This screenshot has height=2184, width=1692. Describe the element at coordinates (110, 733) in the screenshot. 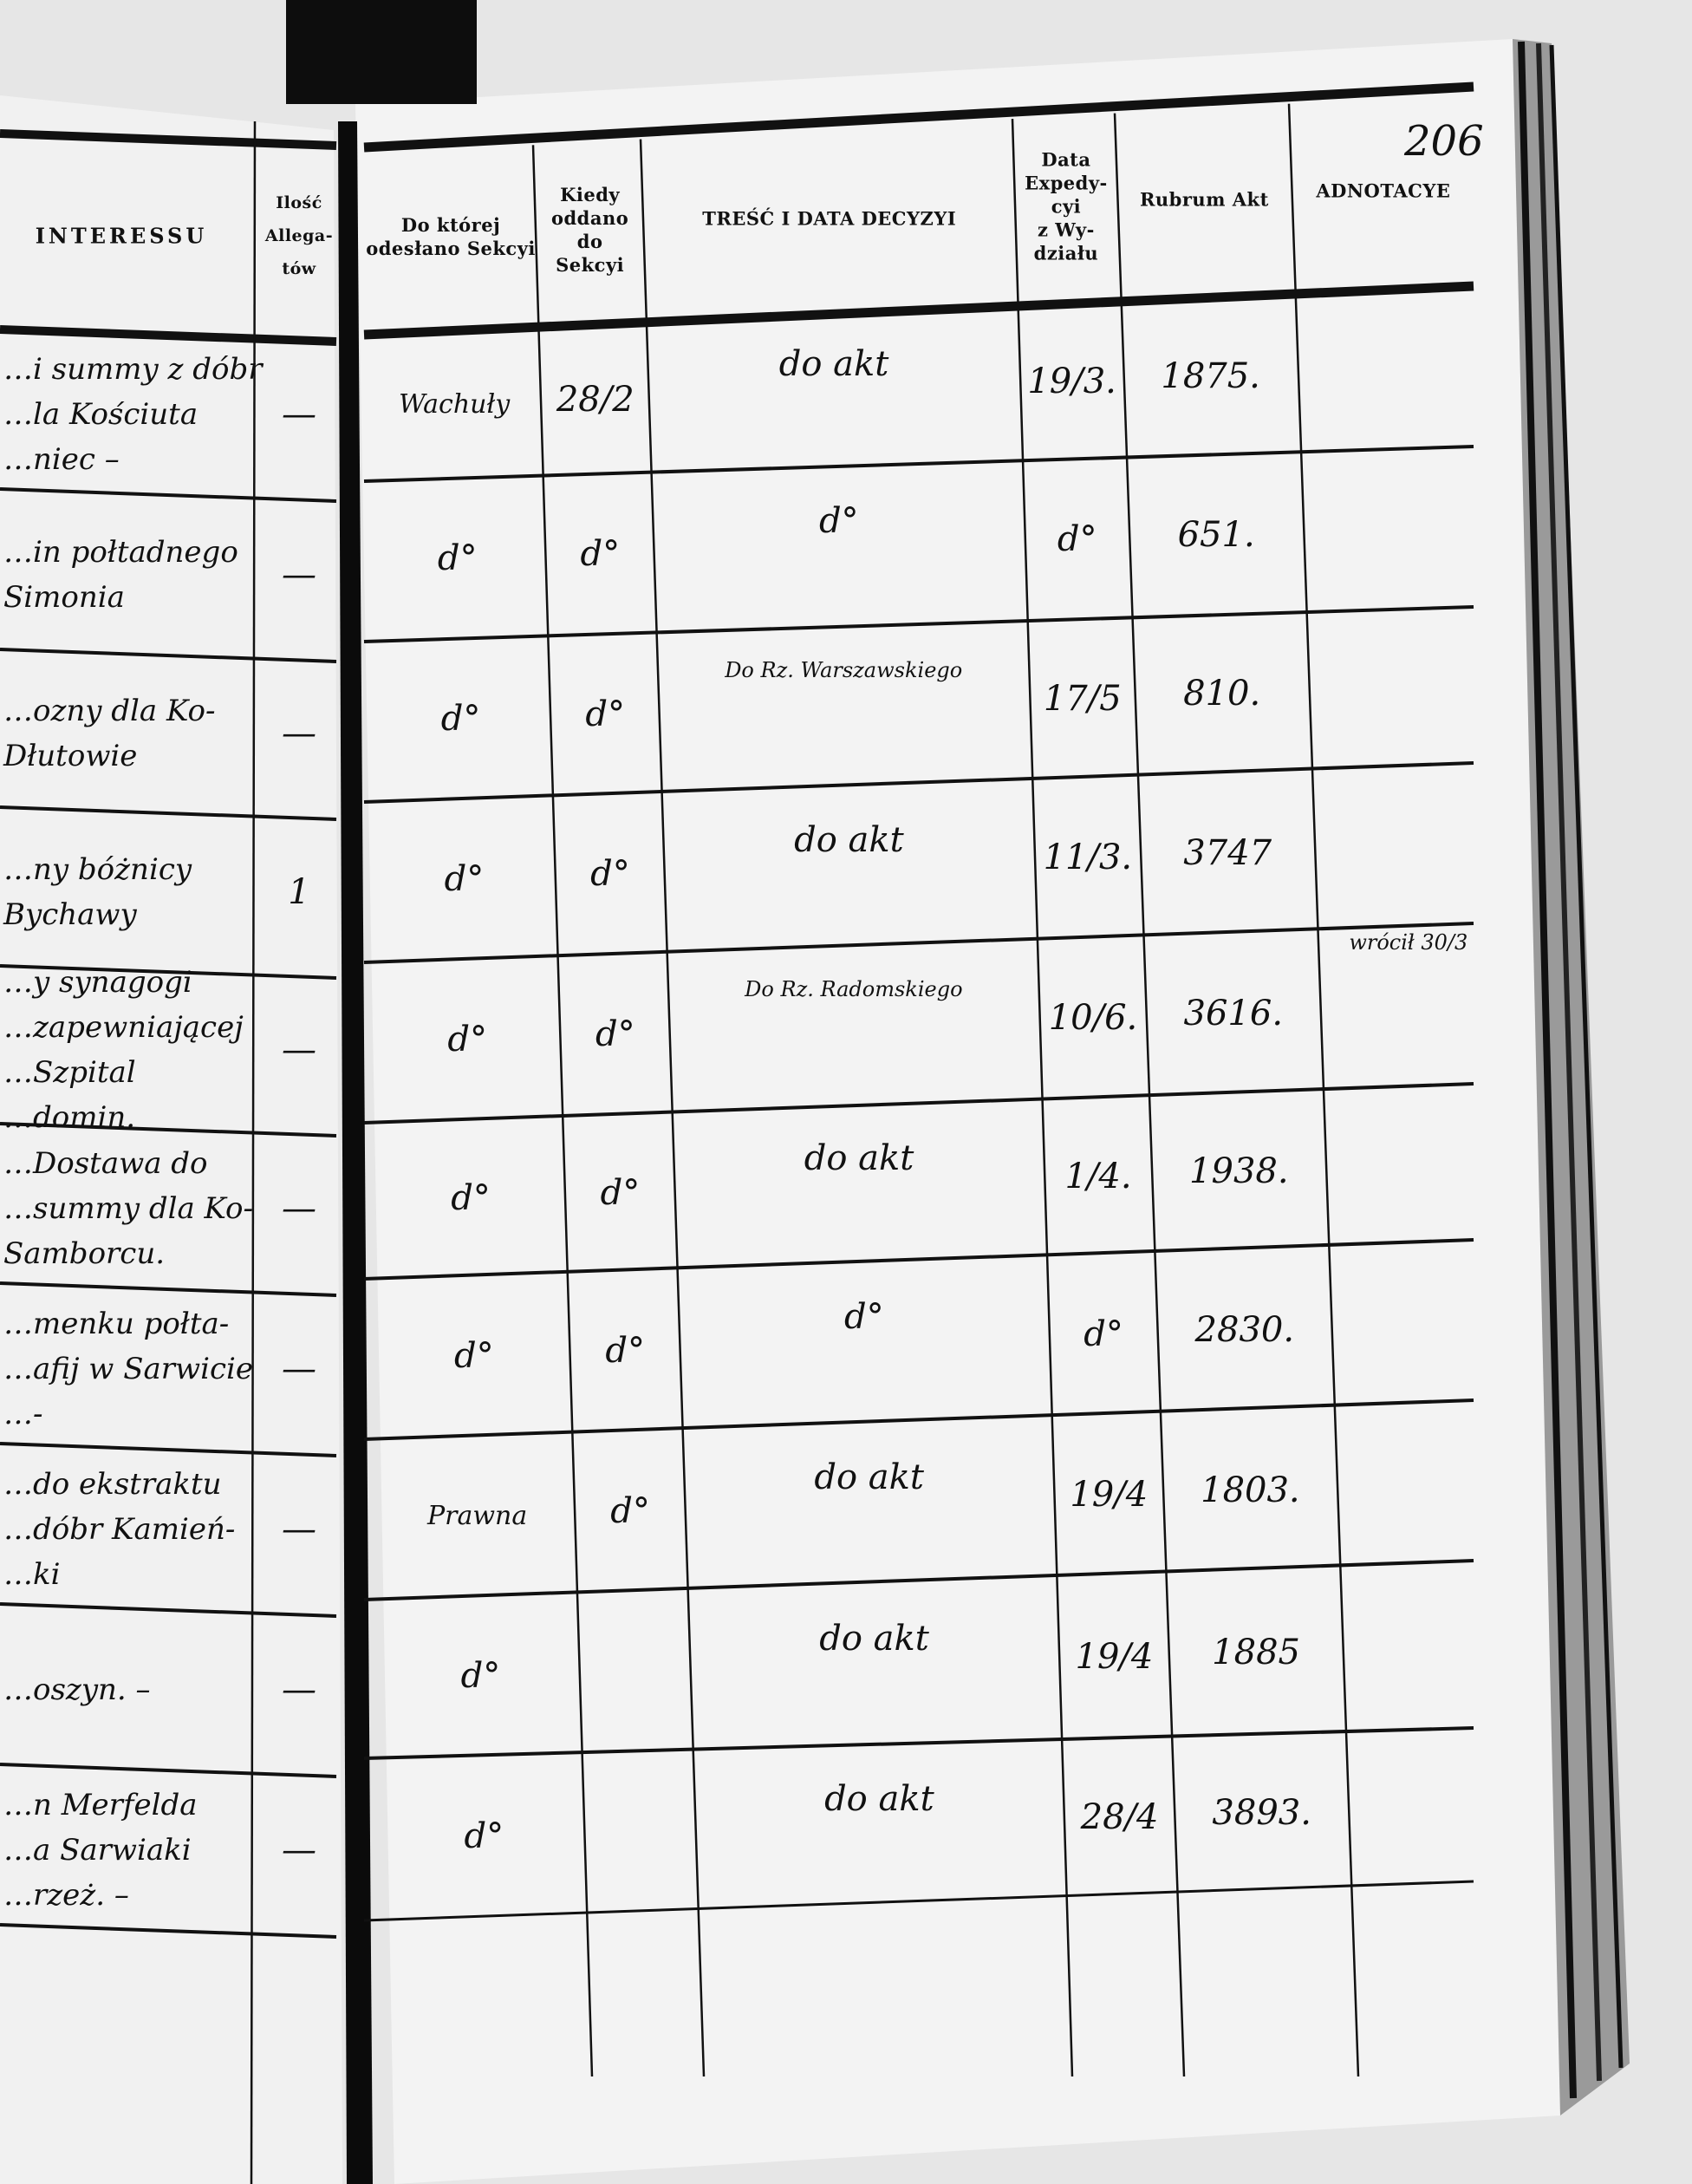

I see `cell-interes: …ozny dla Ko- Dłutowie` at that location.